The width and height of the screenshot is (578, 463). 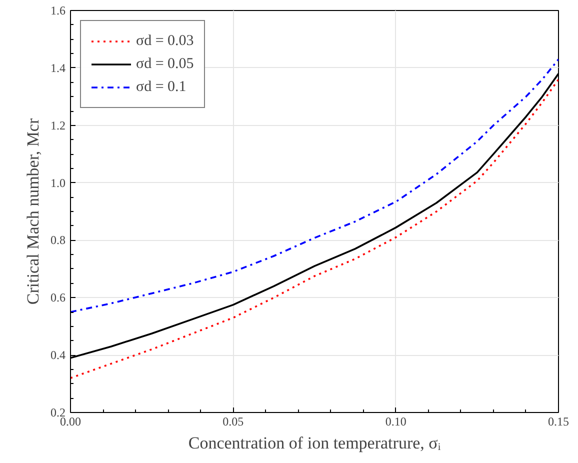 I want to click on x-tick-label: 0.15, so click(x=558, y=421).